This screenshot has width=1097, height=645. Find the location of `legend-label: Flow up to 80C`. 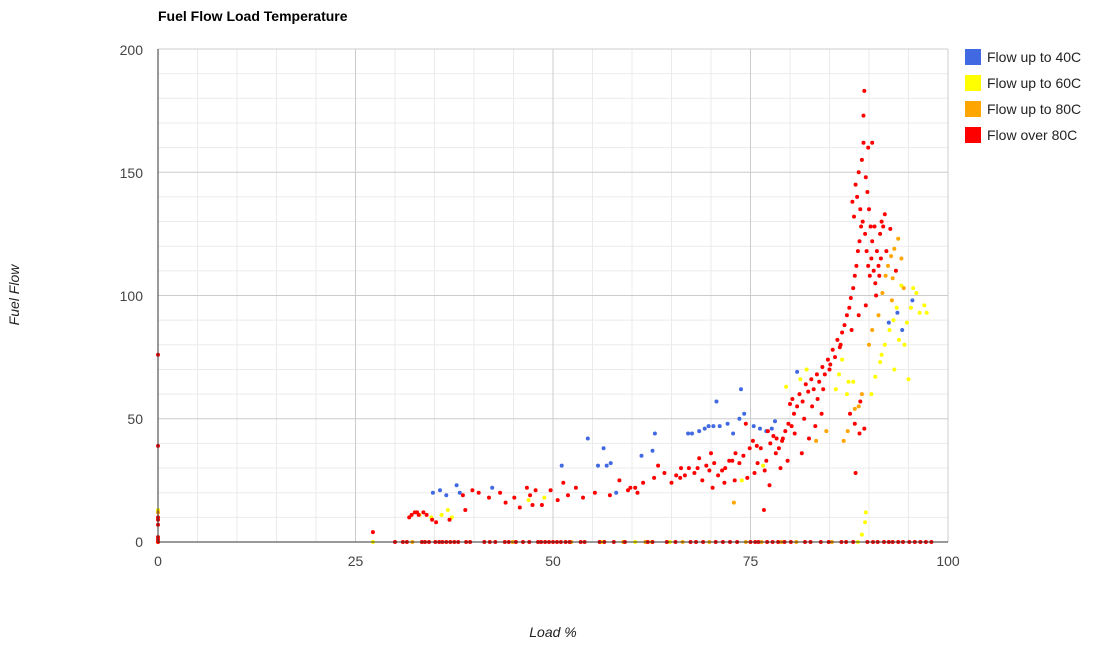

legend-label: Flow up to 80C is located at coordinates (1034, 109).